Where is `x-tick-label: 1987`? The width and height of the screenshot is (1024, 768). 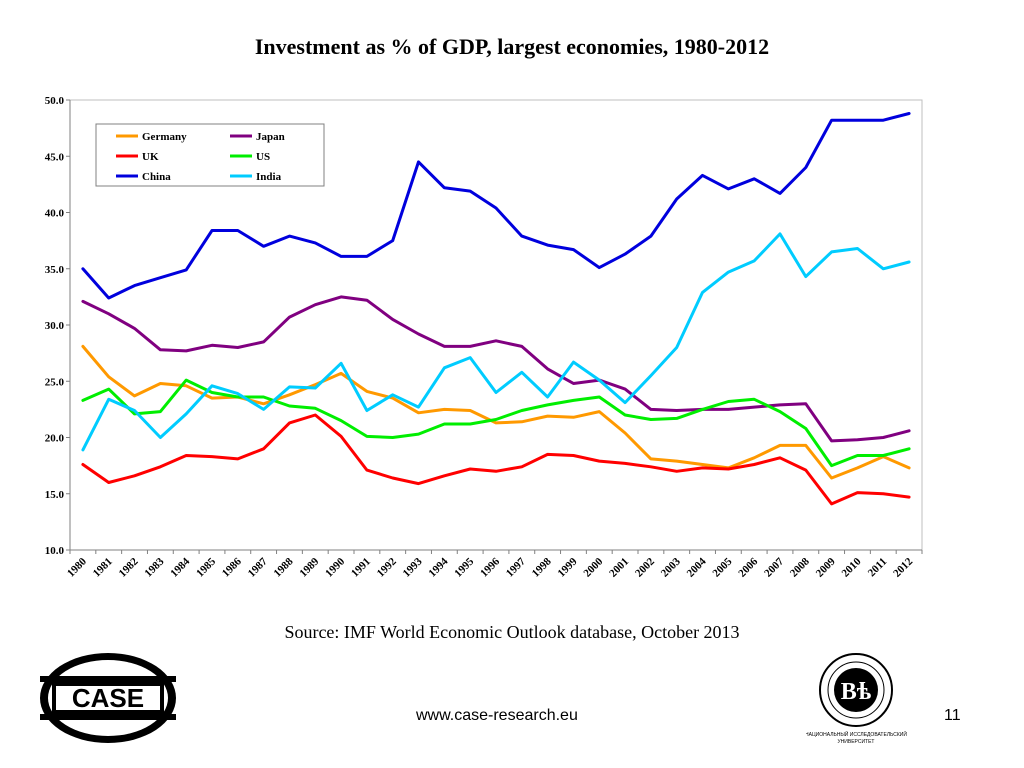 x-tick-label: 1987 is located at coordinates (258, 567).